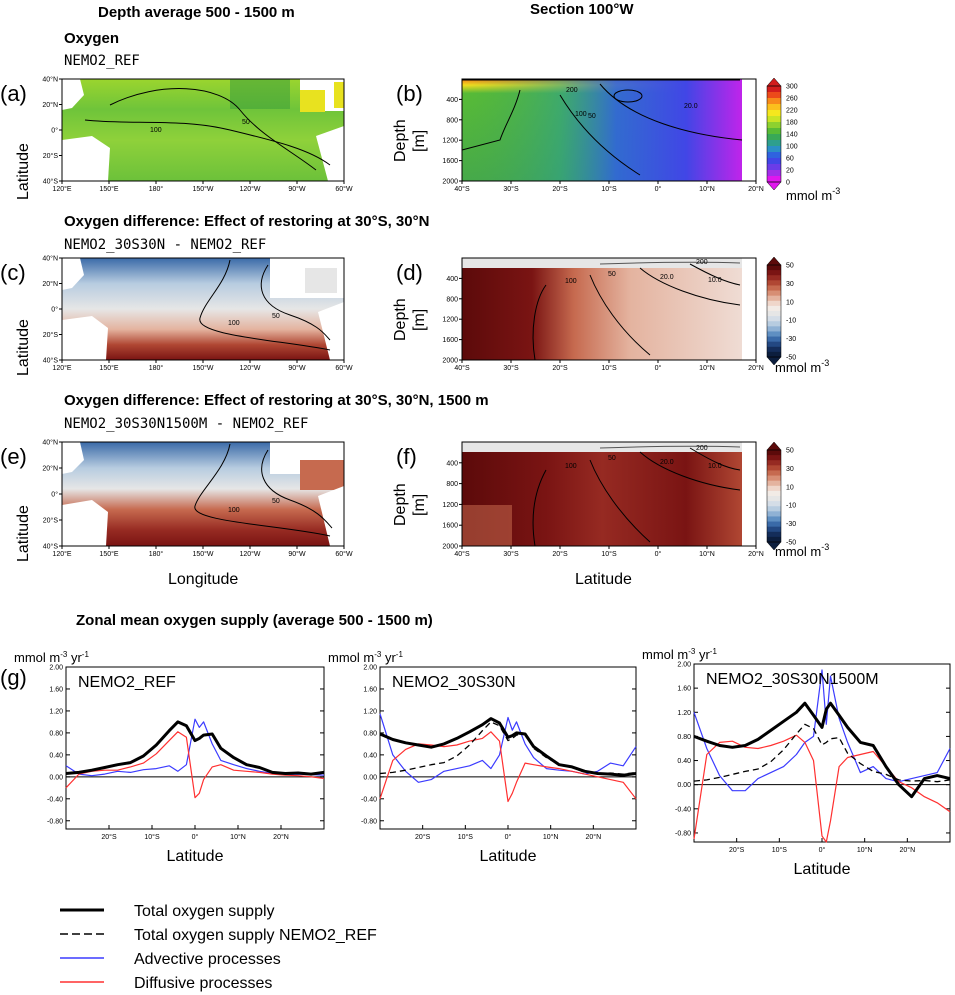 Image resolution: width=955 pixels, height=995 pixels. I want to click on chart-g2-xtick-label: 10°N, so click(551, 837).